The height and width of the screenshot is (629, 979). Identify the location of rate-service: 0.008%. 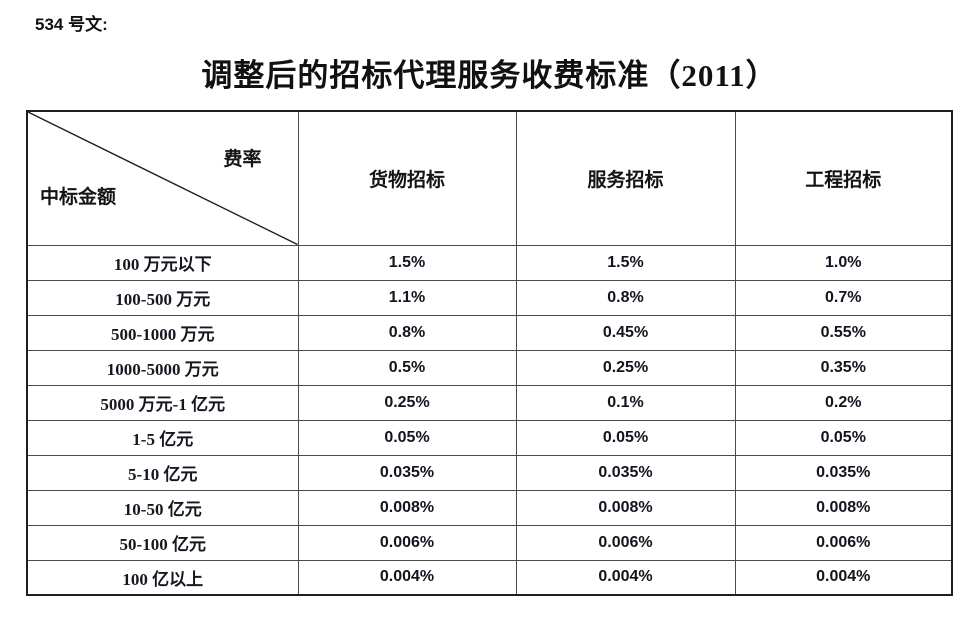
(625, 507).